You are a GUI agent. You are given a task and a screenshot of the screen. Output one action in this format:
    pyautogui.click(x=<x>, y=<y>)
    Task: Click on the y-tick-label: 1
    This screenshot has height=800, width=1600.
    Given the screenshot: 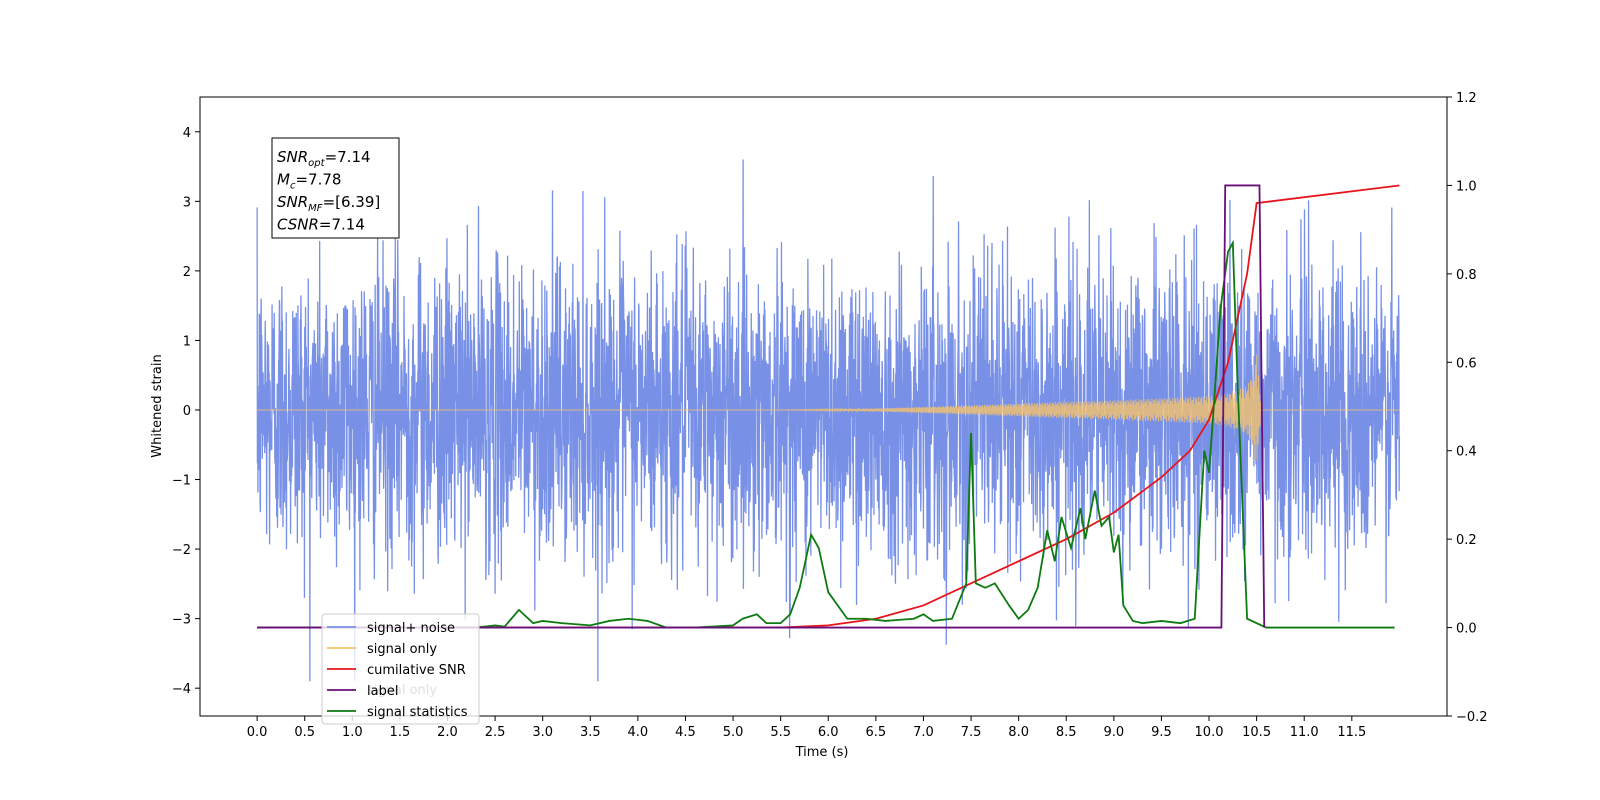 What is the action you would take?
    pyautogui.click(x=187, y=341)
    